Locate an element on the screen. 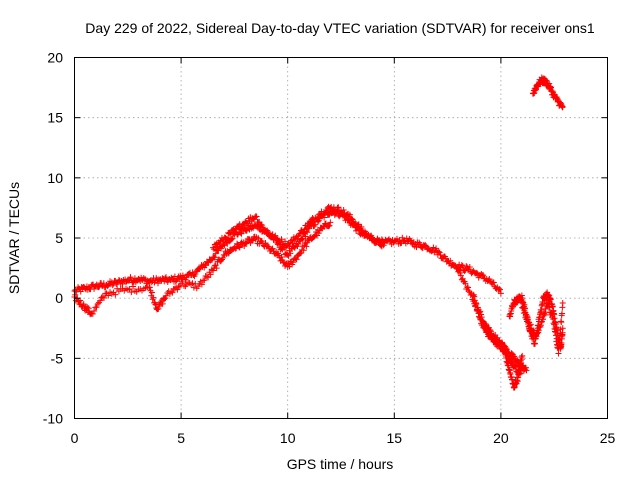 This screenshot has width=640, height=480. x-tick-label: 25 is located at coordinates (608, 438).